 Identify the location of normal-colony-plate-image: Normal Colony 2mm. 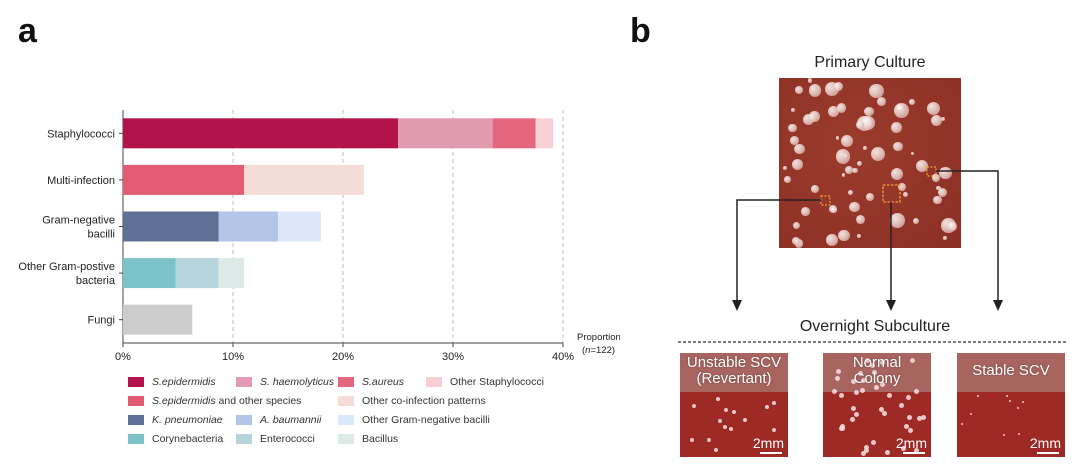
(877, 405).